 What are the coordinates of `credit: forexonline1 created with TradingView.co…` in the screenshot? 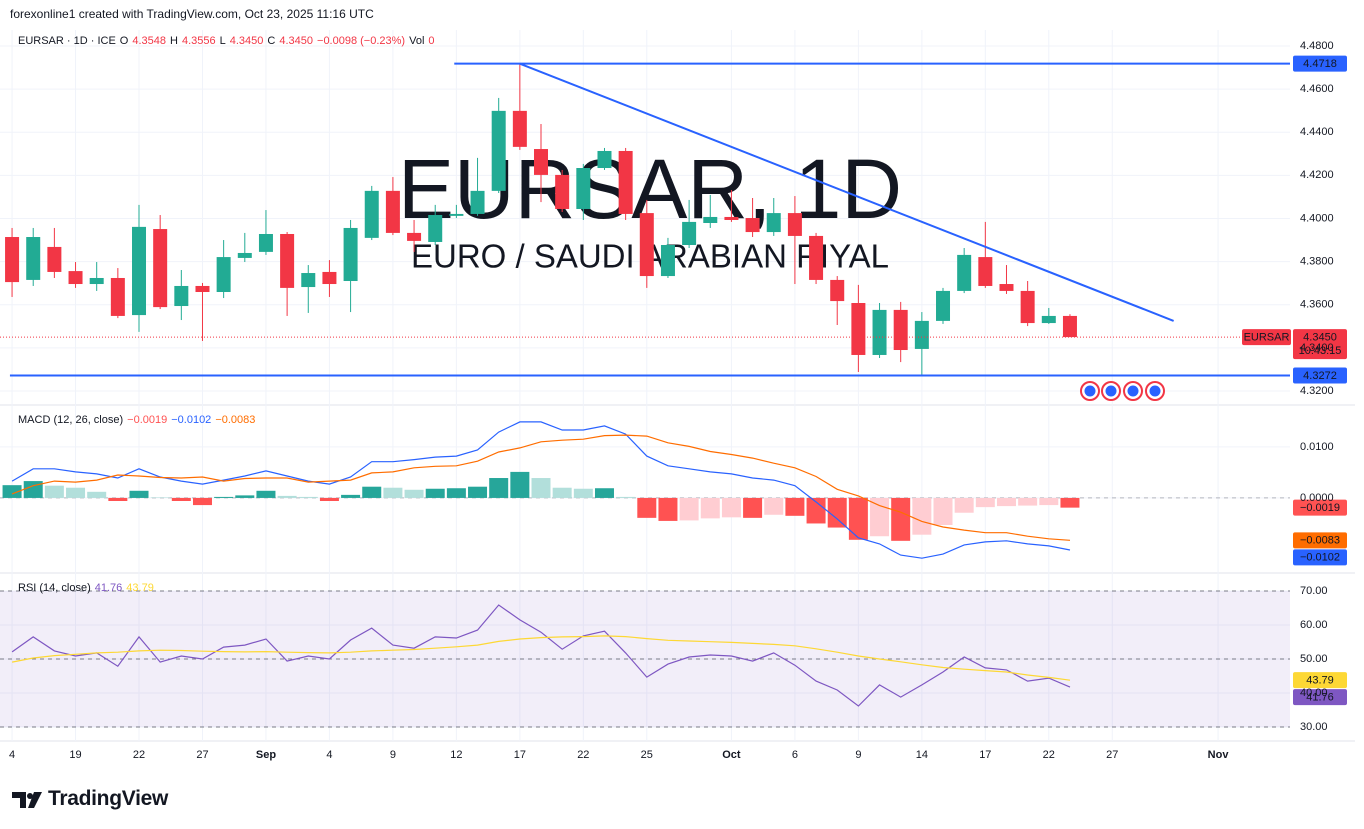 It's located at (192, 14).